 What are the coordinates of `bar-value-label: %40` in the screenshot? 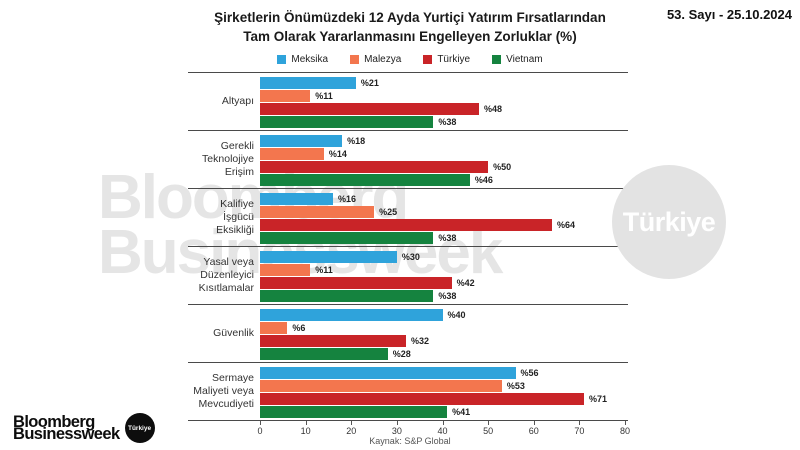 It's located at (456, 315).